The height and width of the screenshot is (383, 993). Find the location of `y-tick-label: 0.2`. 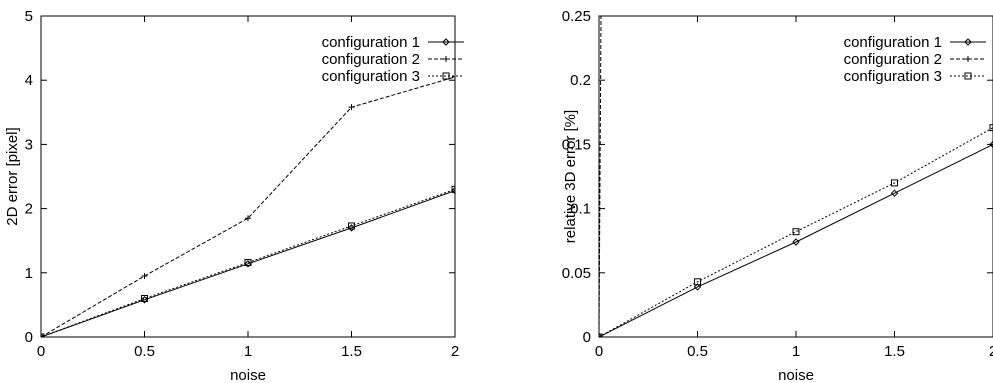

y-tick-label: 0.2 is located at coordinates (580, 80).